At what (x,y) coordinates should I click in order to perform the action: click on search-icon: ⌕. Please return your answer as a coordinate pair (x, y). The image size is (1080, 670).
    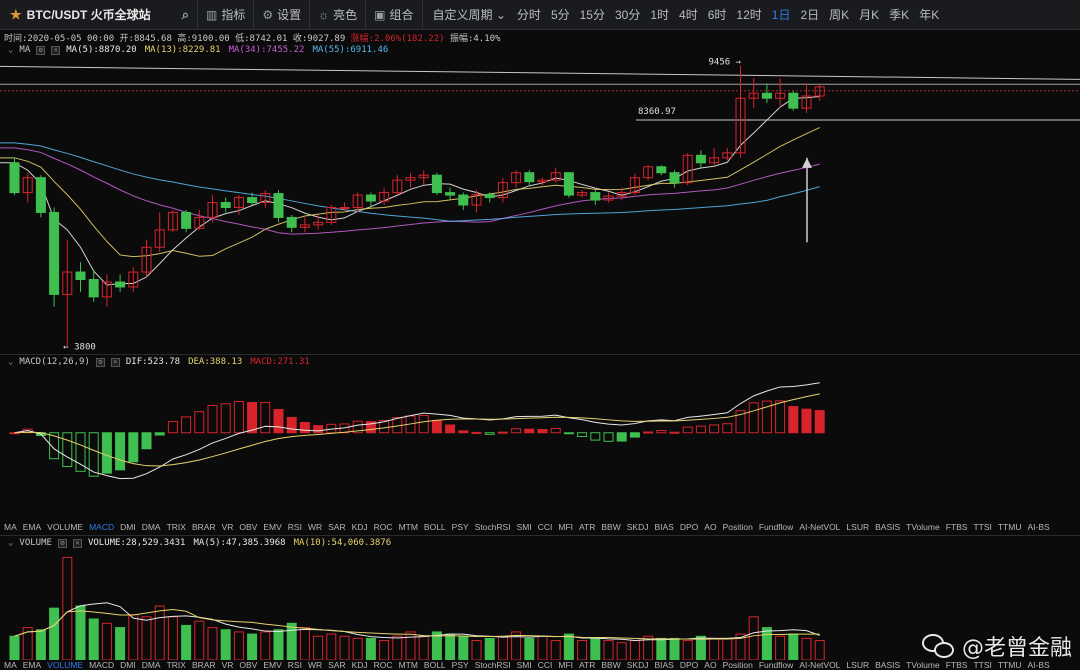
    Looking at the image, I should click on (185, 14).